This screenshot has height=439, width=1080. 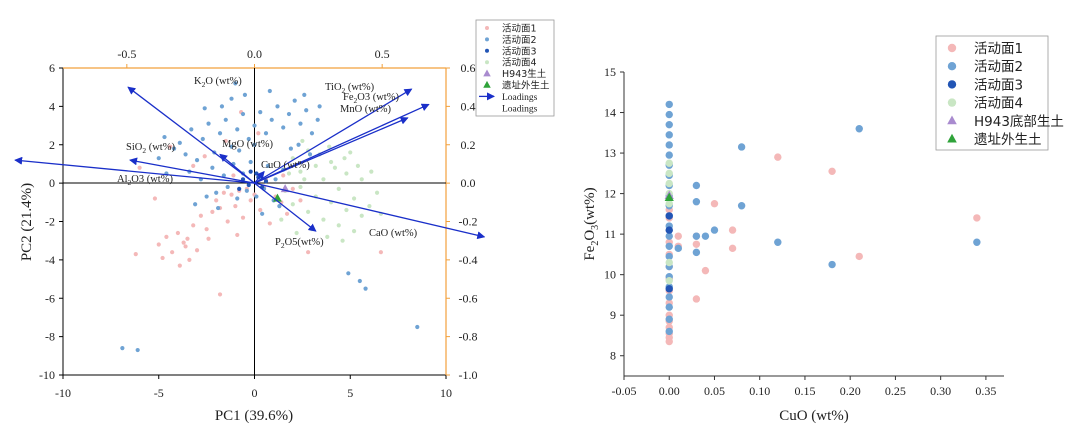 What do you see at coordinates (52, 106) in the screenshot?
I see `biplot-y-tick-label: 4` at bounding box center [52, 106].